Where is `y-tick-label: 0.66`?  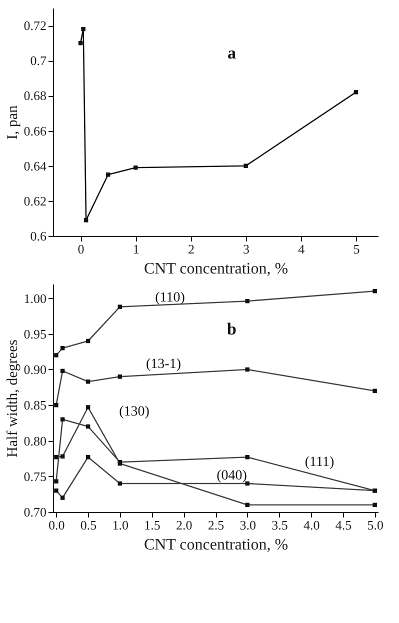 y-tick-label: 0.66 is located at coordinates (35, 130).